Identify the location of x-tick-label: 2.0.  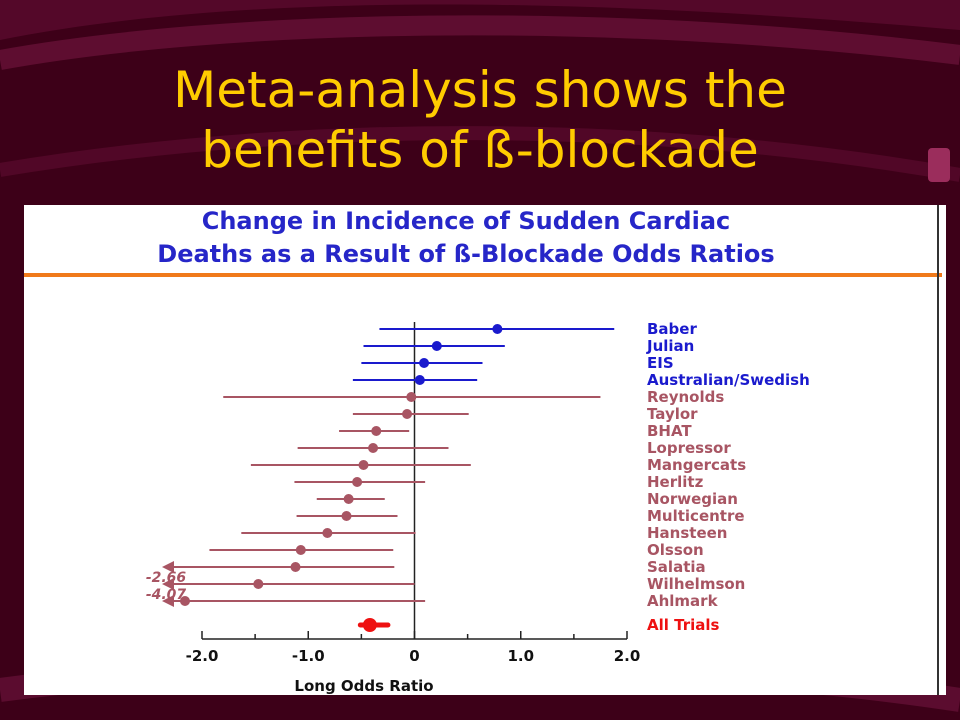
(627, 656).